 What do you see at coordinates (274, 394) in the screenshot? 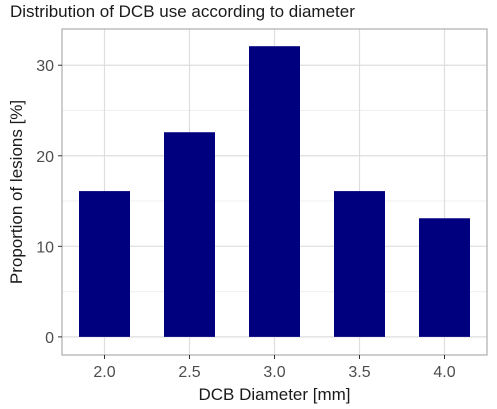
I see `x-axis-label: DCB Diameter [mm]` at bounding box center [274, 394].